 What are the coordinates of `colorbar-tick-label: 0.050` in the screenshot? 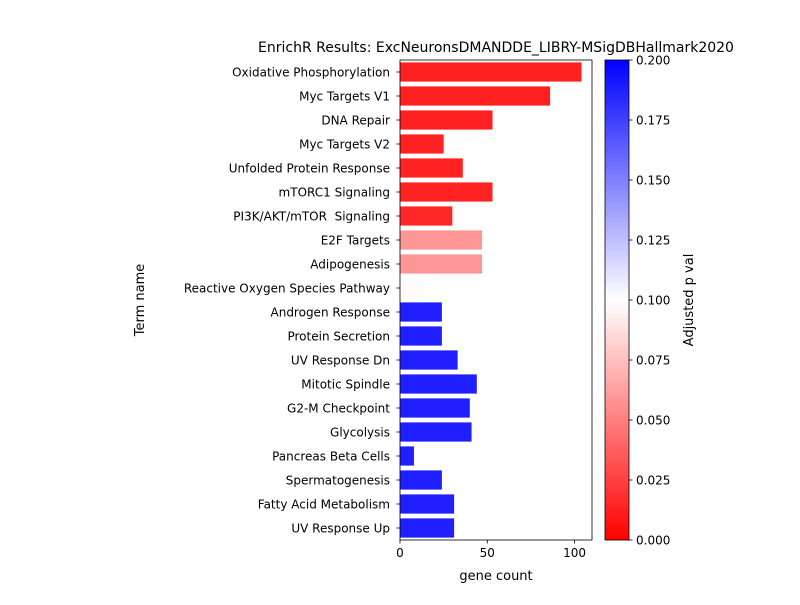 It's located at (653, 421).